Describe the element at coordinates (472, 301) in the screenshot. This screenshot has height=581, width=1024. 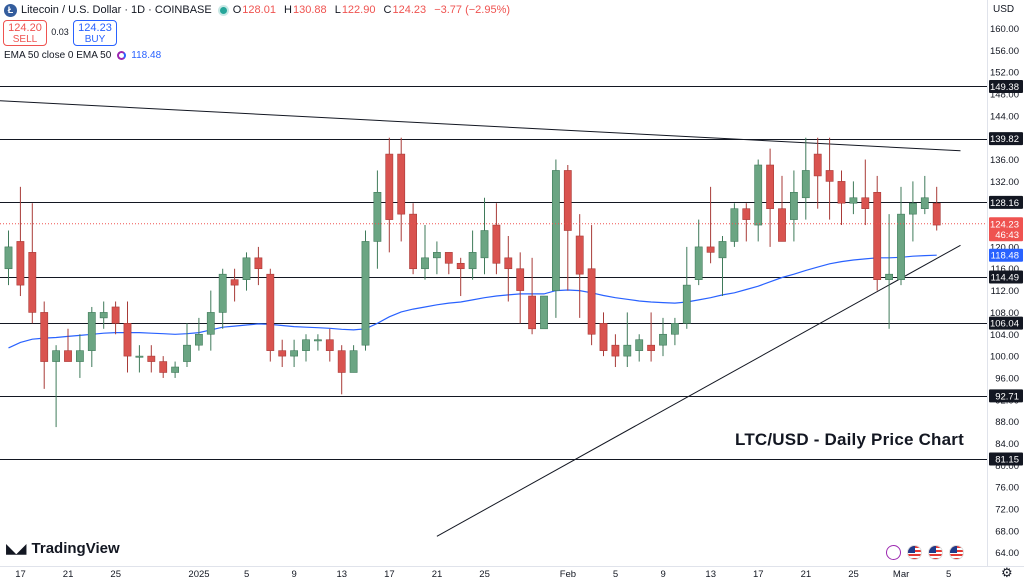
I see `ema-50-series-line` at that location.